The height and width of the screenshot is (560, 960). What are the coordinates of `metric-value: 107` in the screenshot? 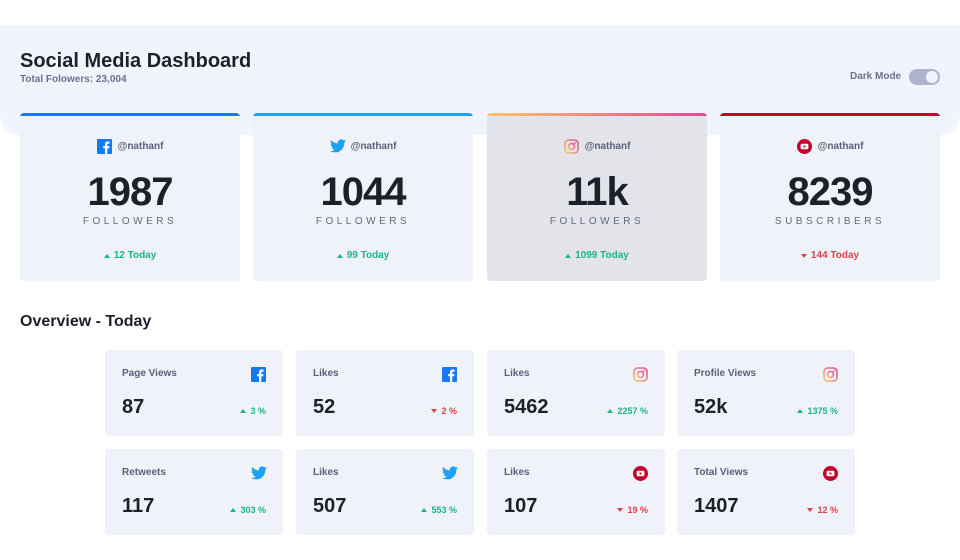 It's located at (521, 506).